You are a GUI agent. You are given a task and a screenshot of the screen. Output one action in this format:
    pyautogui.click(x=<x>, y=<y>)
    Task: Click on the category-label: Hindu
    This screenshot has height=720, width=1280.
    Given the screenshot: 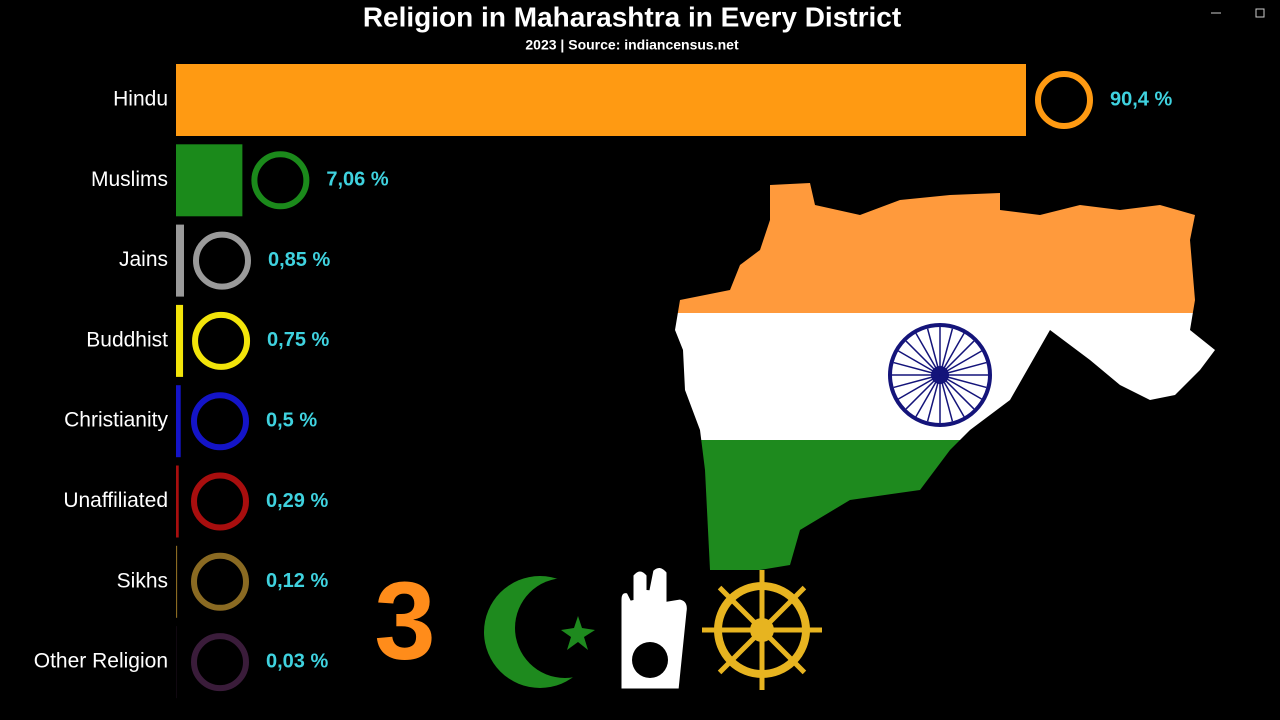 What is the action you would take?
    pyautogui.click(x=140, y=99)
    